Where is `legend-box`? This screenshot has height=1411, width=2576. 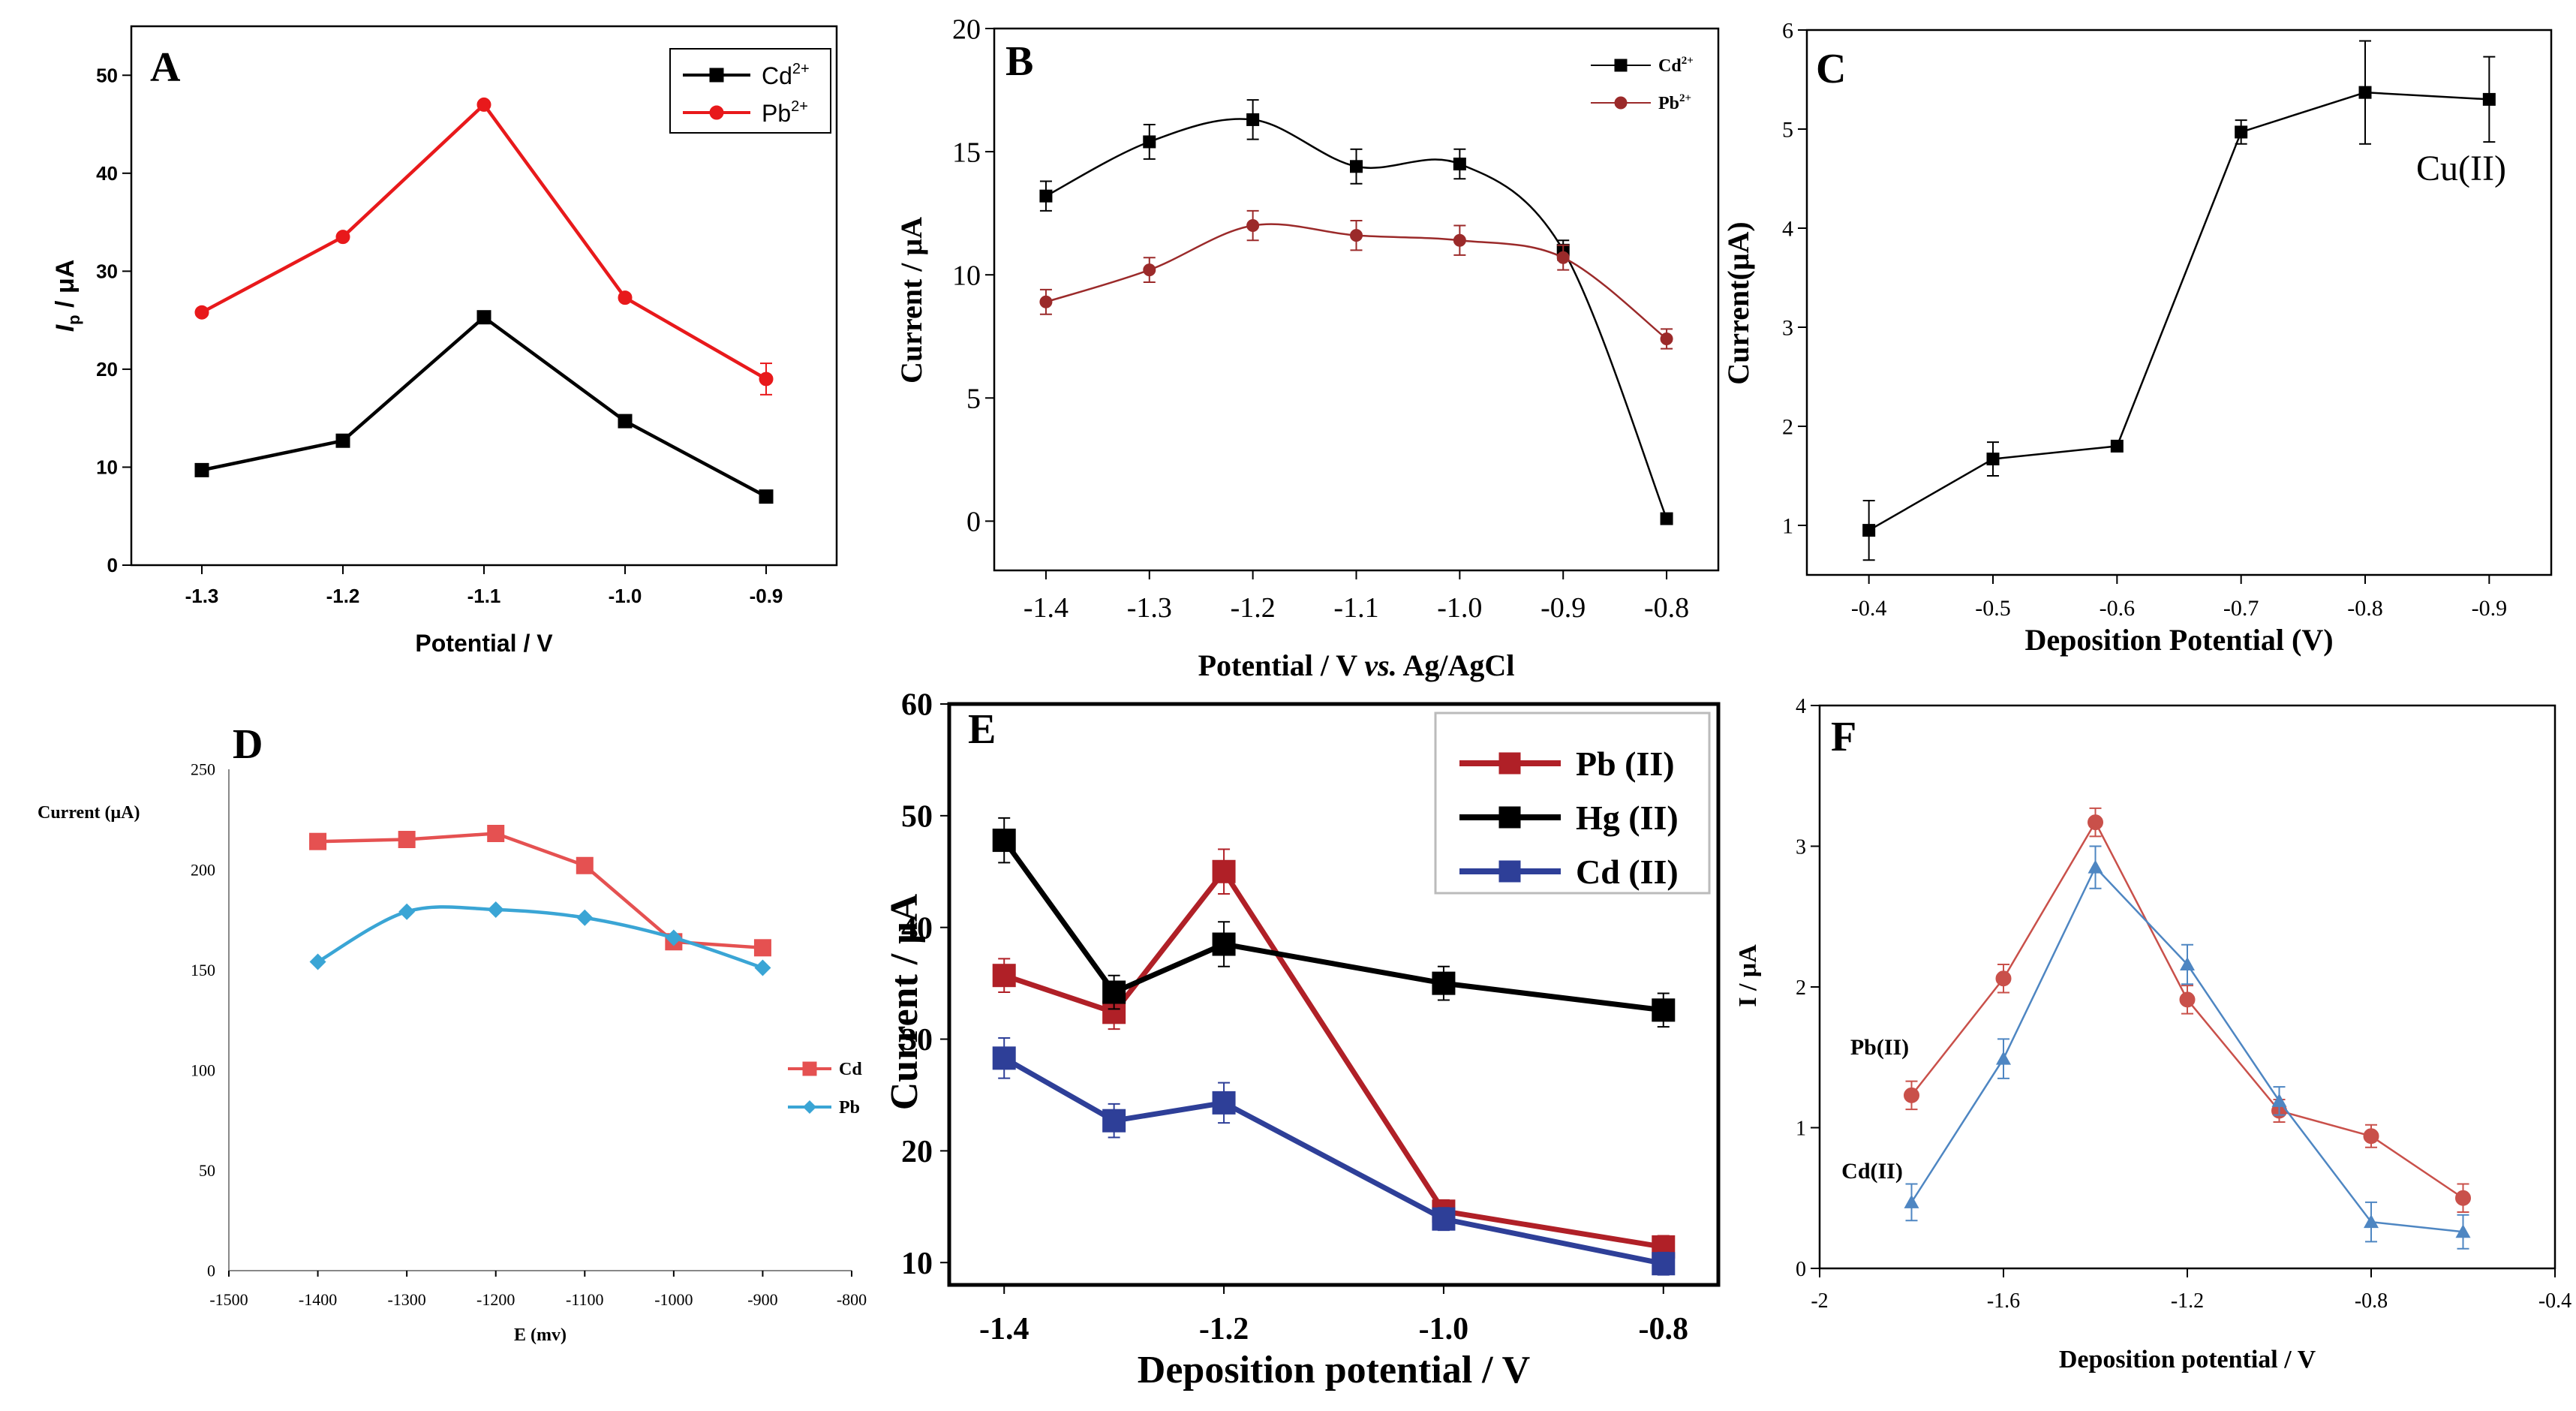 legend-box is located at coordinates (1572, 803).